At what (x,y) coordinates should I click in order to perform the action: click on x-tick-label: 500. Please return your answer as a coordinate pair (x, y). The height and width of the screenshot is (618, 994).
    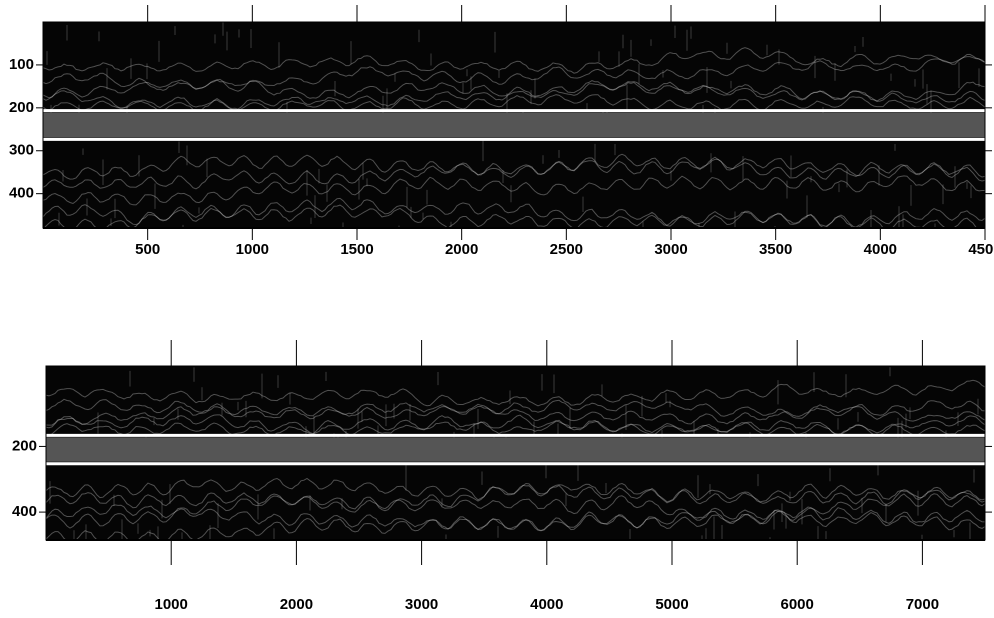
    Looking at the image, I should click on (147, 249).